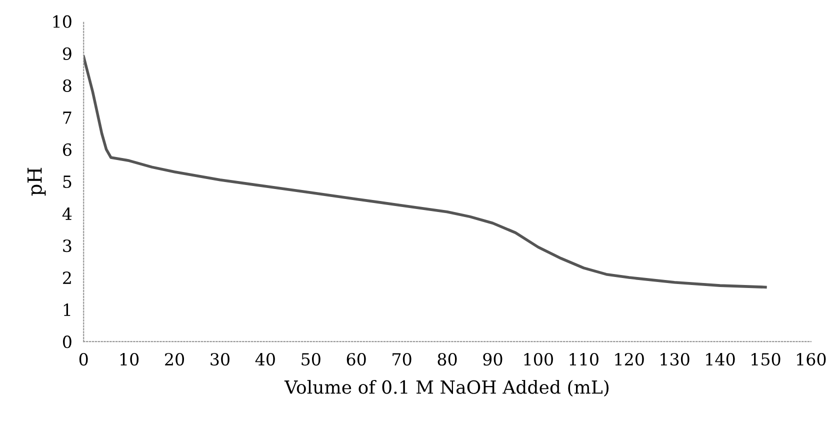 The height and width of the screenshot is (427, 836). What do you see at coordinates (67, 118) in the screenshot?
I see `y-tick-label: 7` at bounding box center [67, 118].